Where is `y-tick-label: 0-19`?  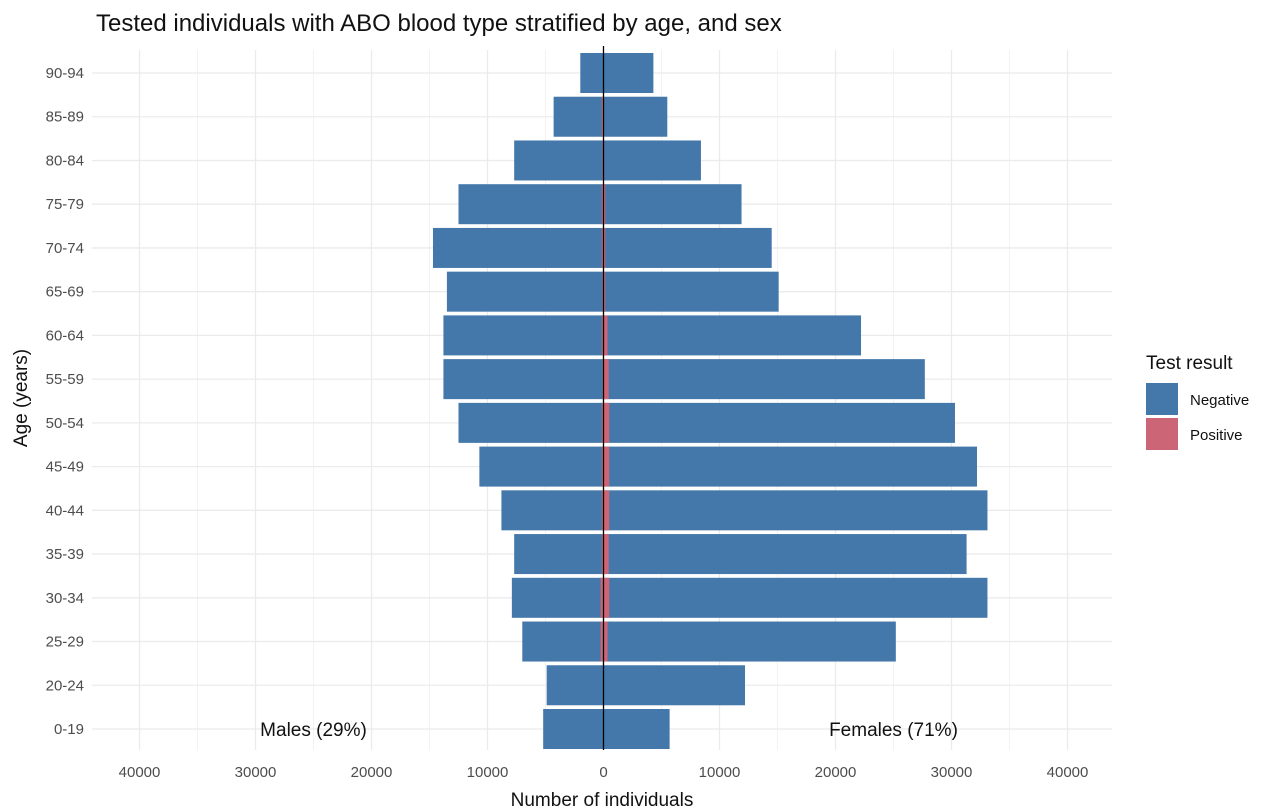 y-tick-label: 0-19 is located at coordinates (69, 729).